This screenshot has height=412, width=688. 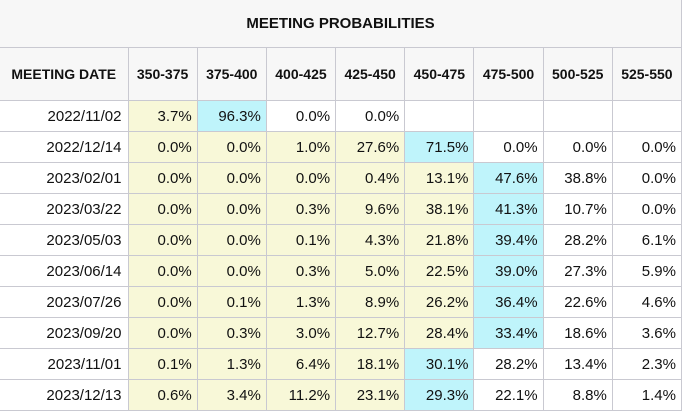 I want to click on probability-cell-max: 39.4%, so click(x=508, y=240).